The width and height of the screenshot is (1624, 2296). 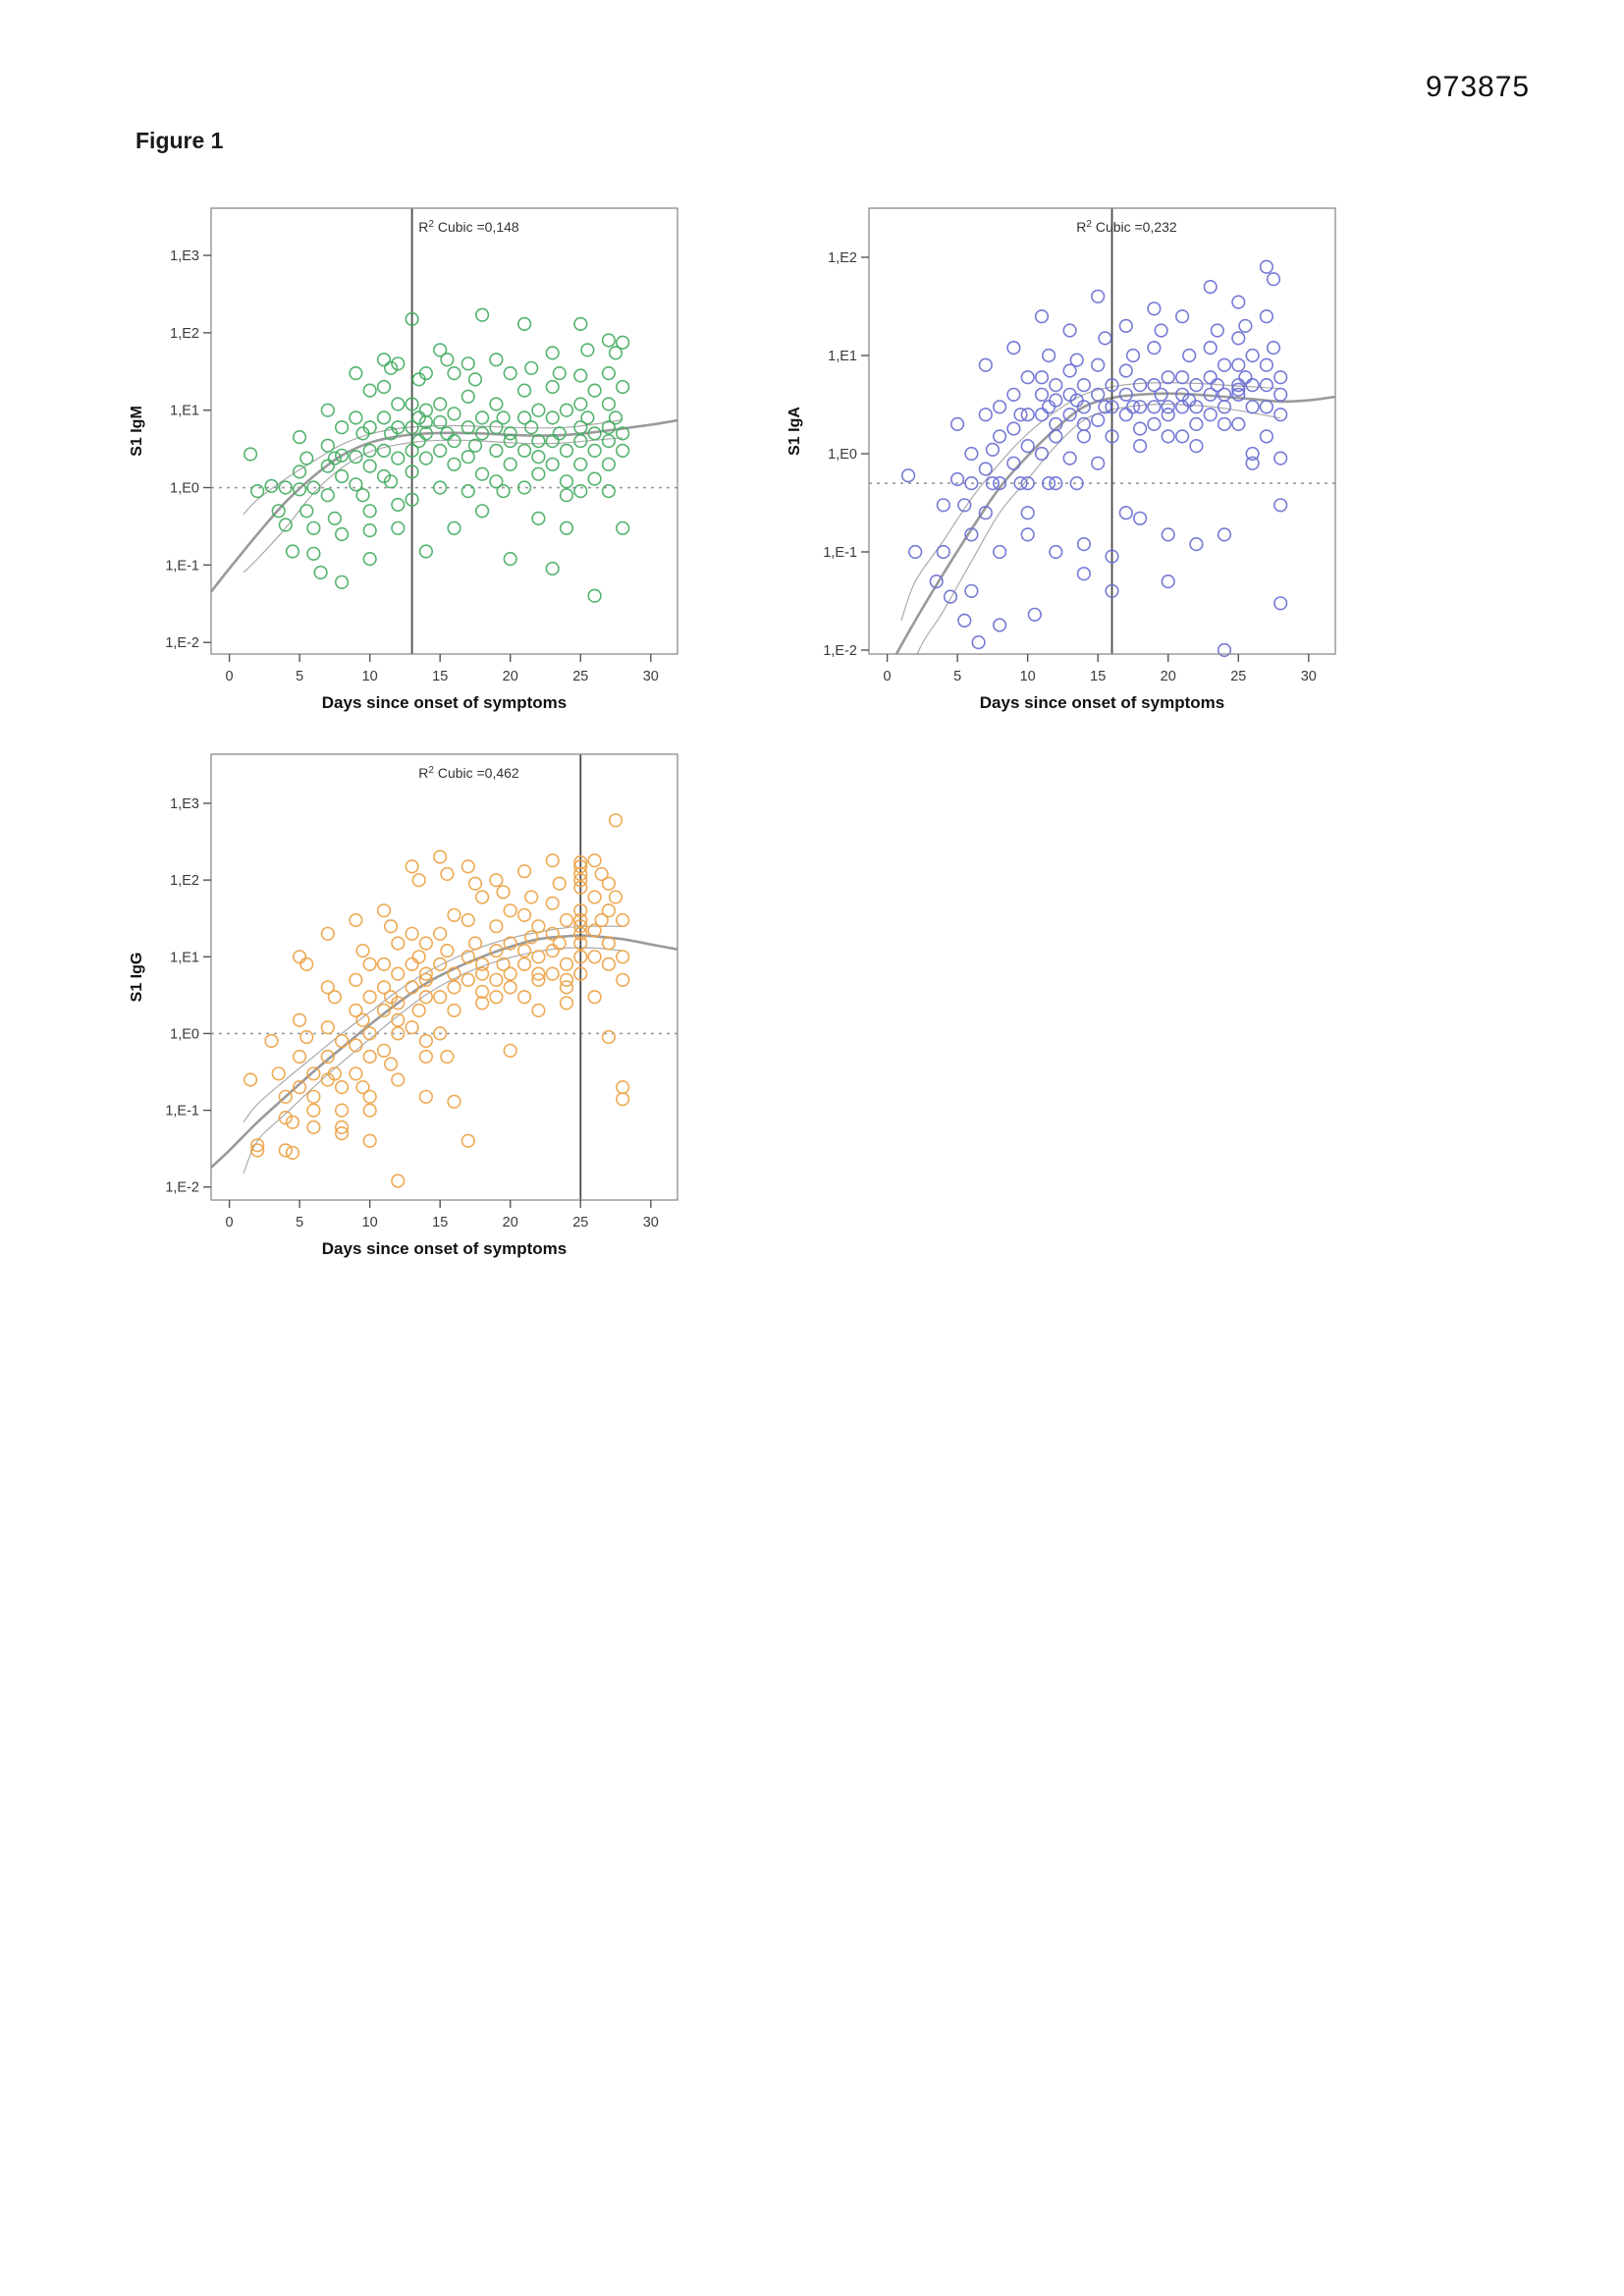 I want to click on y-axis-label: S1 IgA, so click(x=794, y=431).